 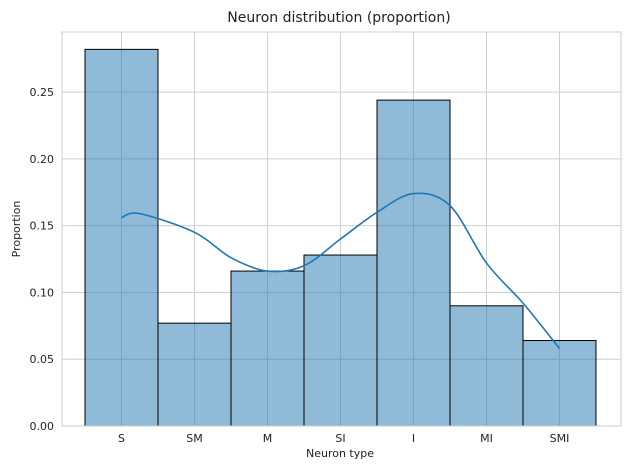 What do you see at coordinates (42, 92) in the screenshot?
I see `y-tick-label: 0.25` at bounding box center [42, 92].